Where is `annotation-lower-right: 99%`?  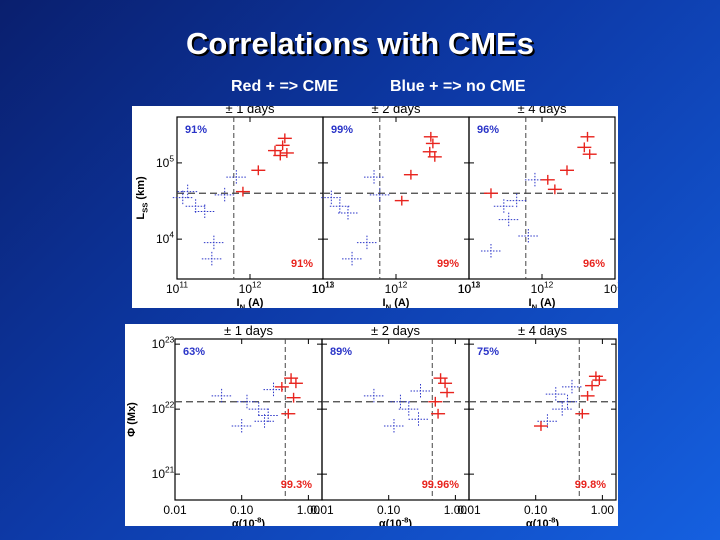
annotation-lower-right: 99% is located at coordinates (448, 264).